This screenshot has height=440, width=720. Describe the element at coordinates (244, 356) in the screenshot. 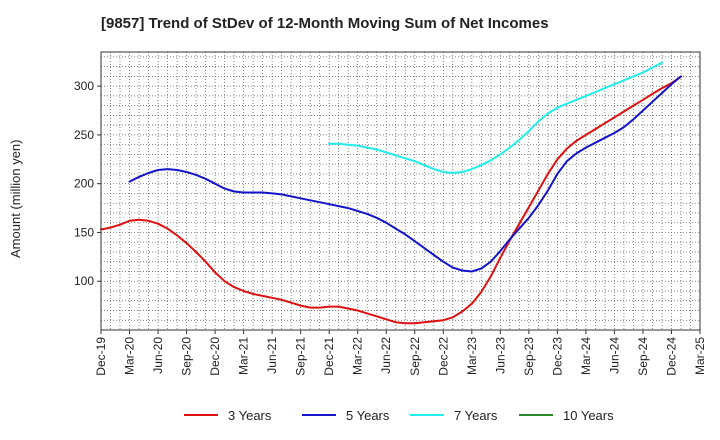

I see `x-tick-label: Mar-21` at that location.